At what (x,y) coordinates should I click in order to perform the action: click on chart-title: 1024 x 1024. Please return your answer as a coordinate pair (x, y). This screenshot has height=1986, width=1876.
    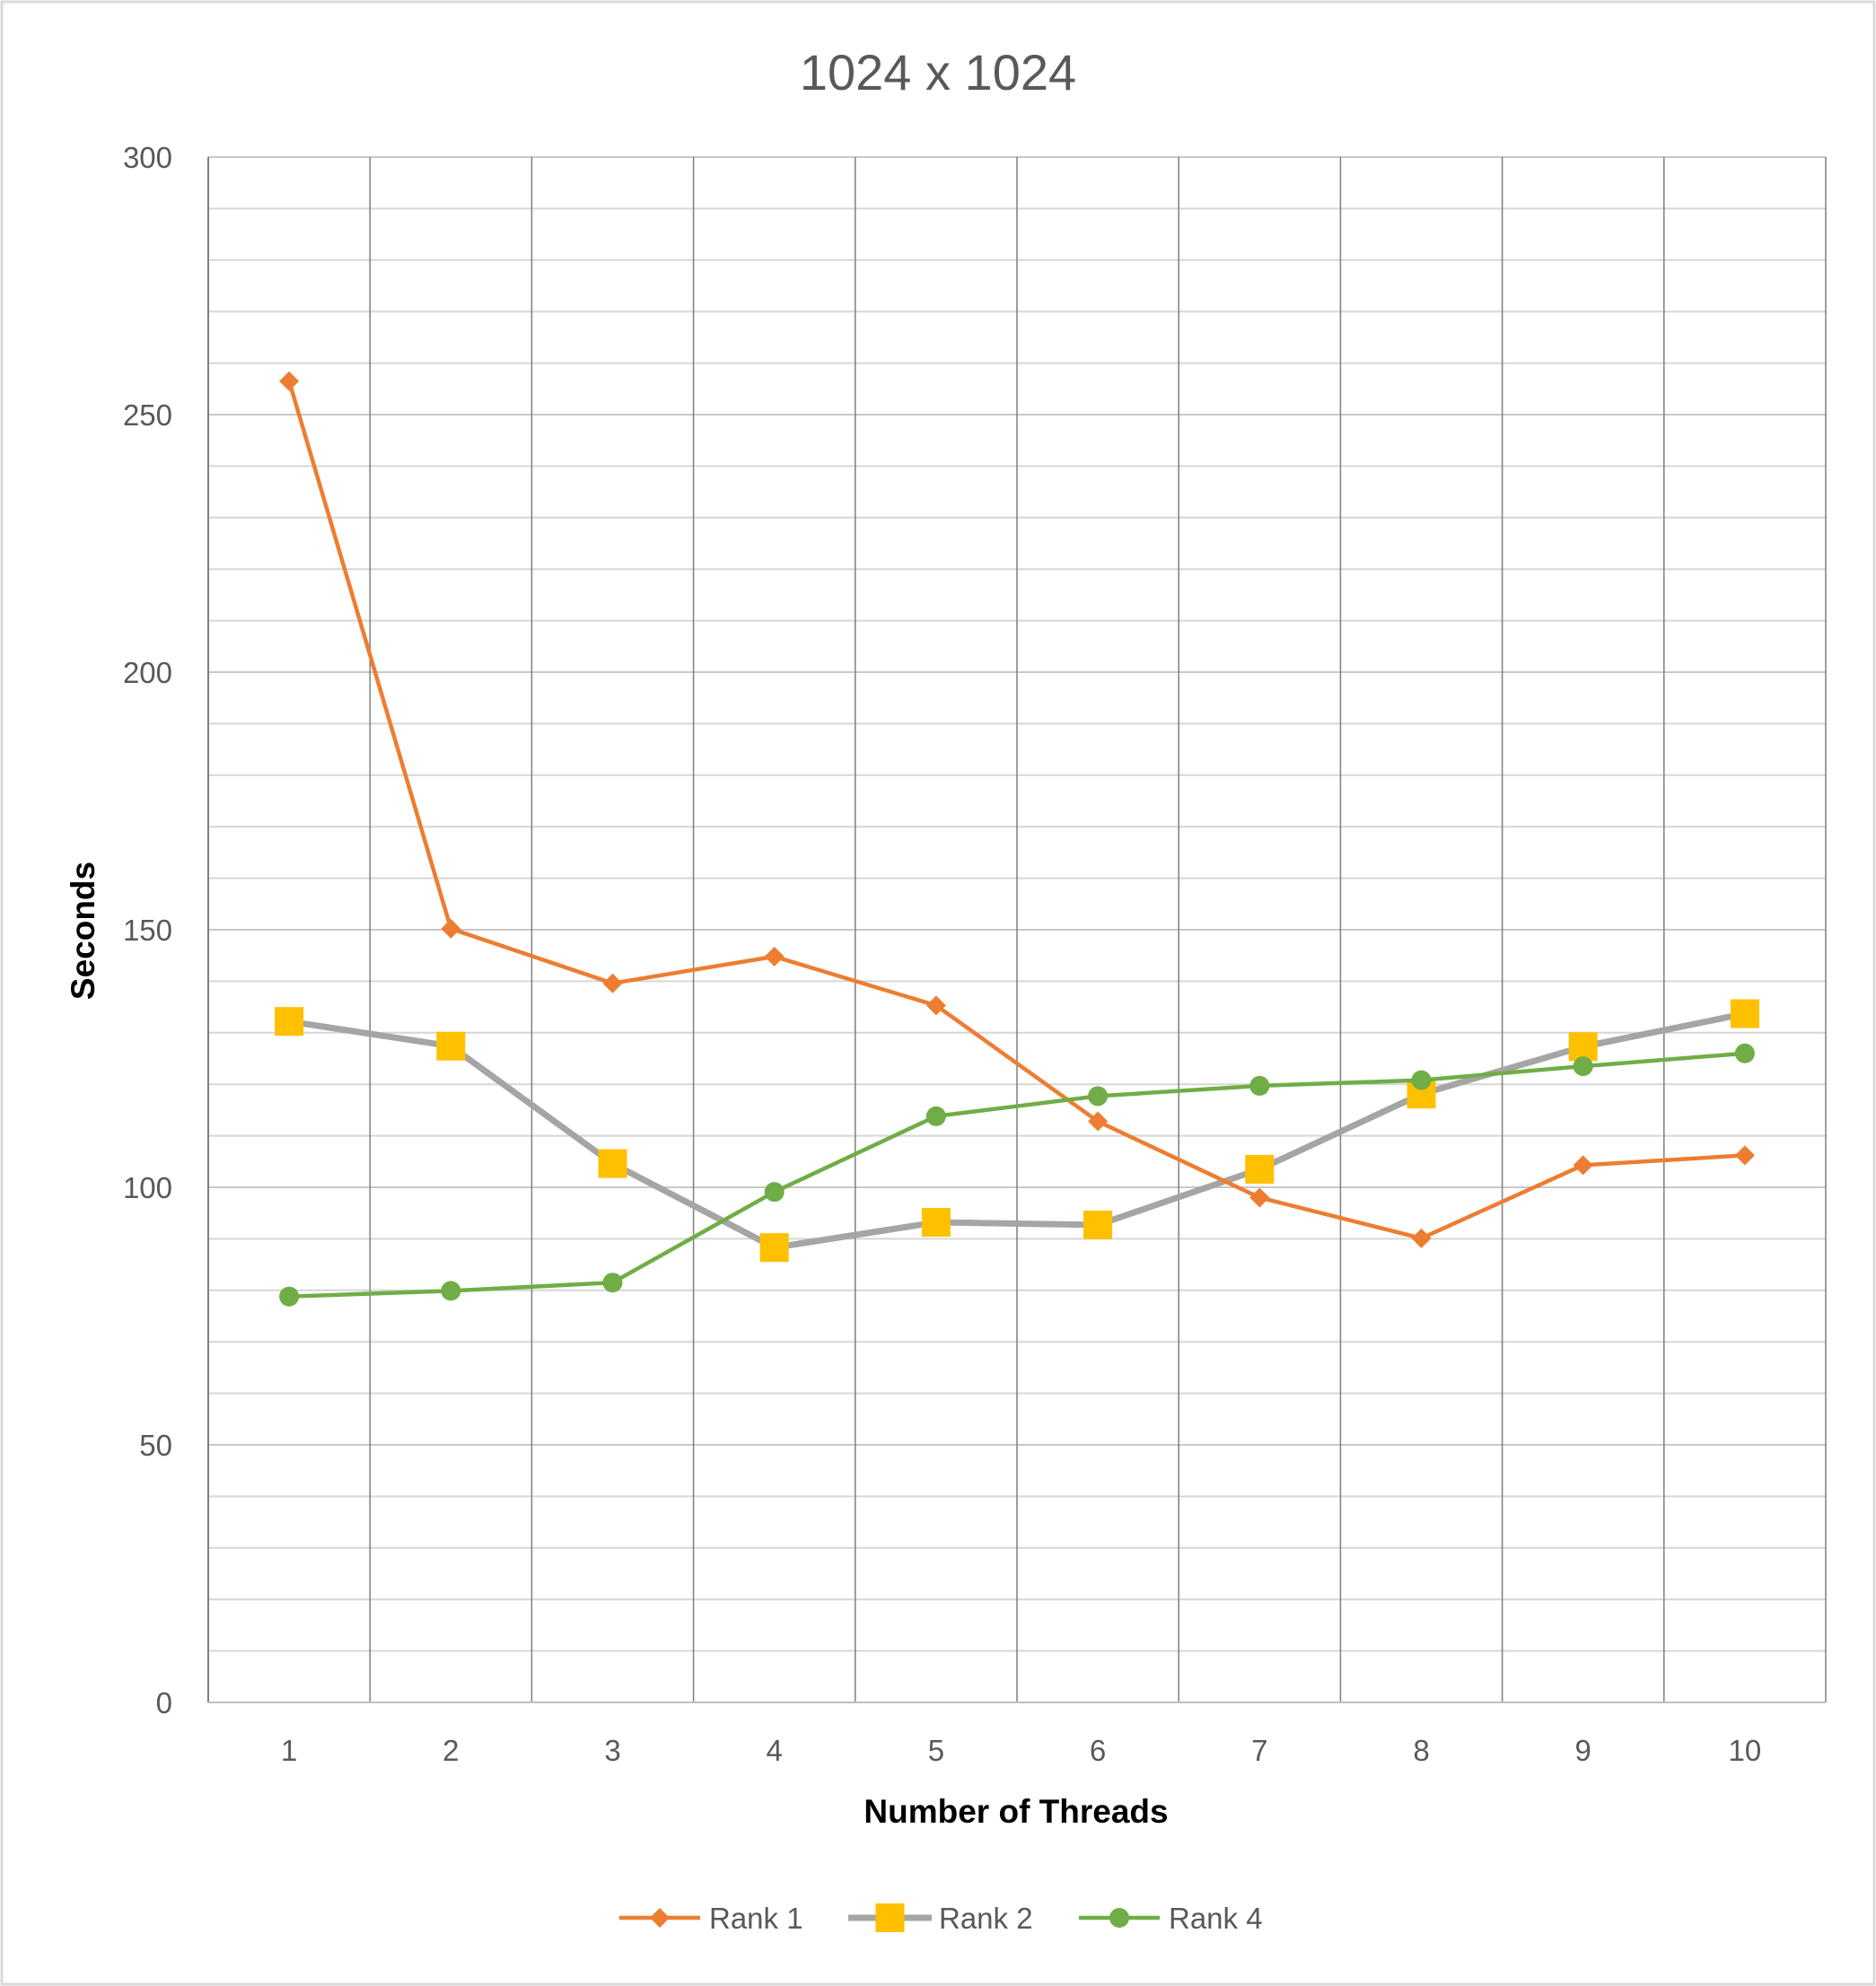
    Looking at the image, I should click on (938, 72).